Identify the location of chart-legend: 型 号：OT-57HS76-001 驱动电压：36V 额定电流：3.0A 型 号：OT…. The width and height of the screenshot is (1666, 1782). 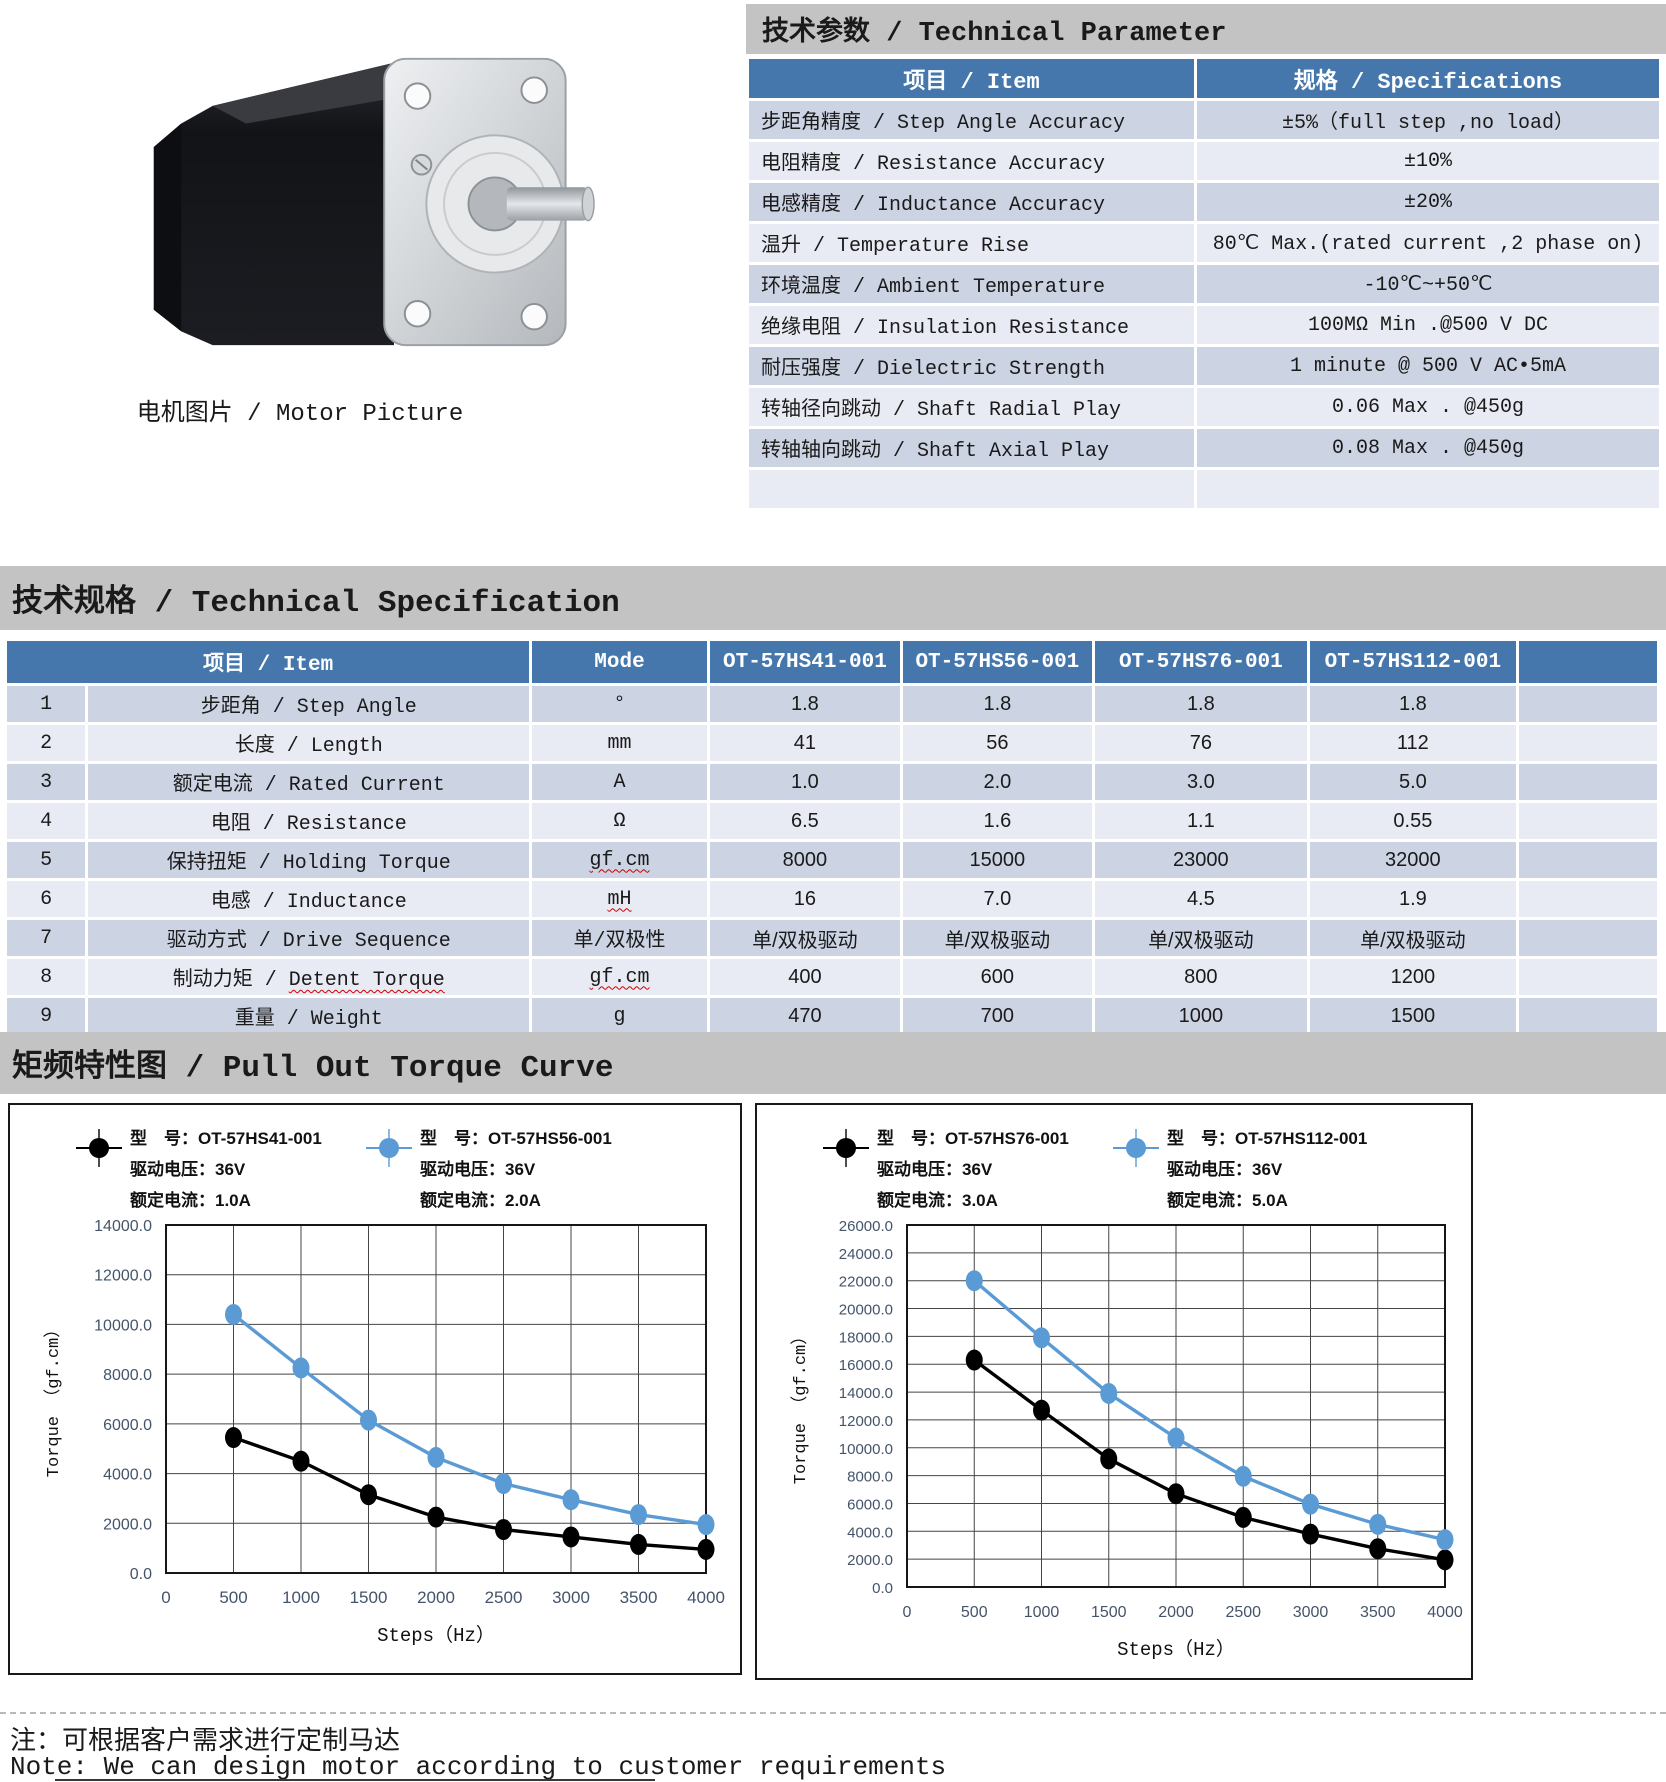
(1114, 1160).